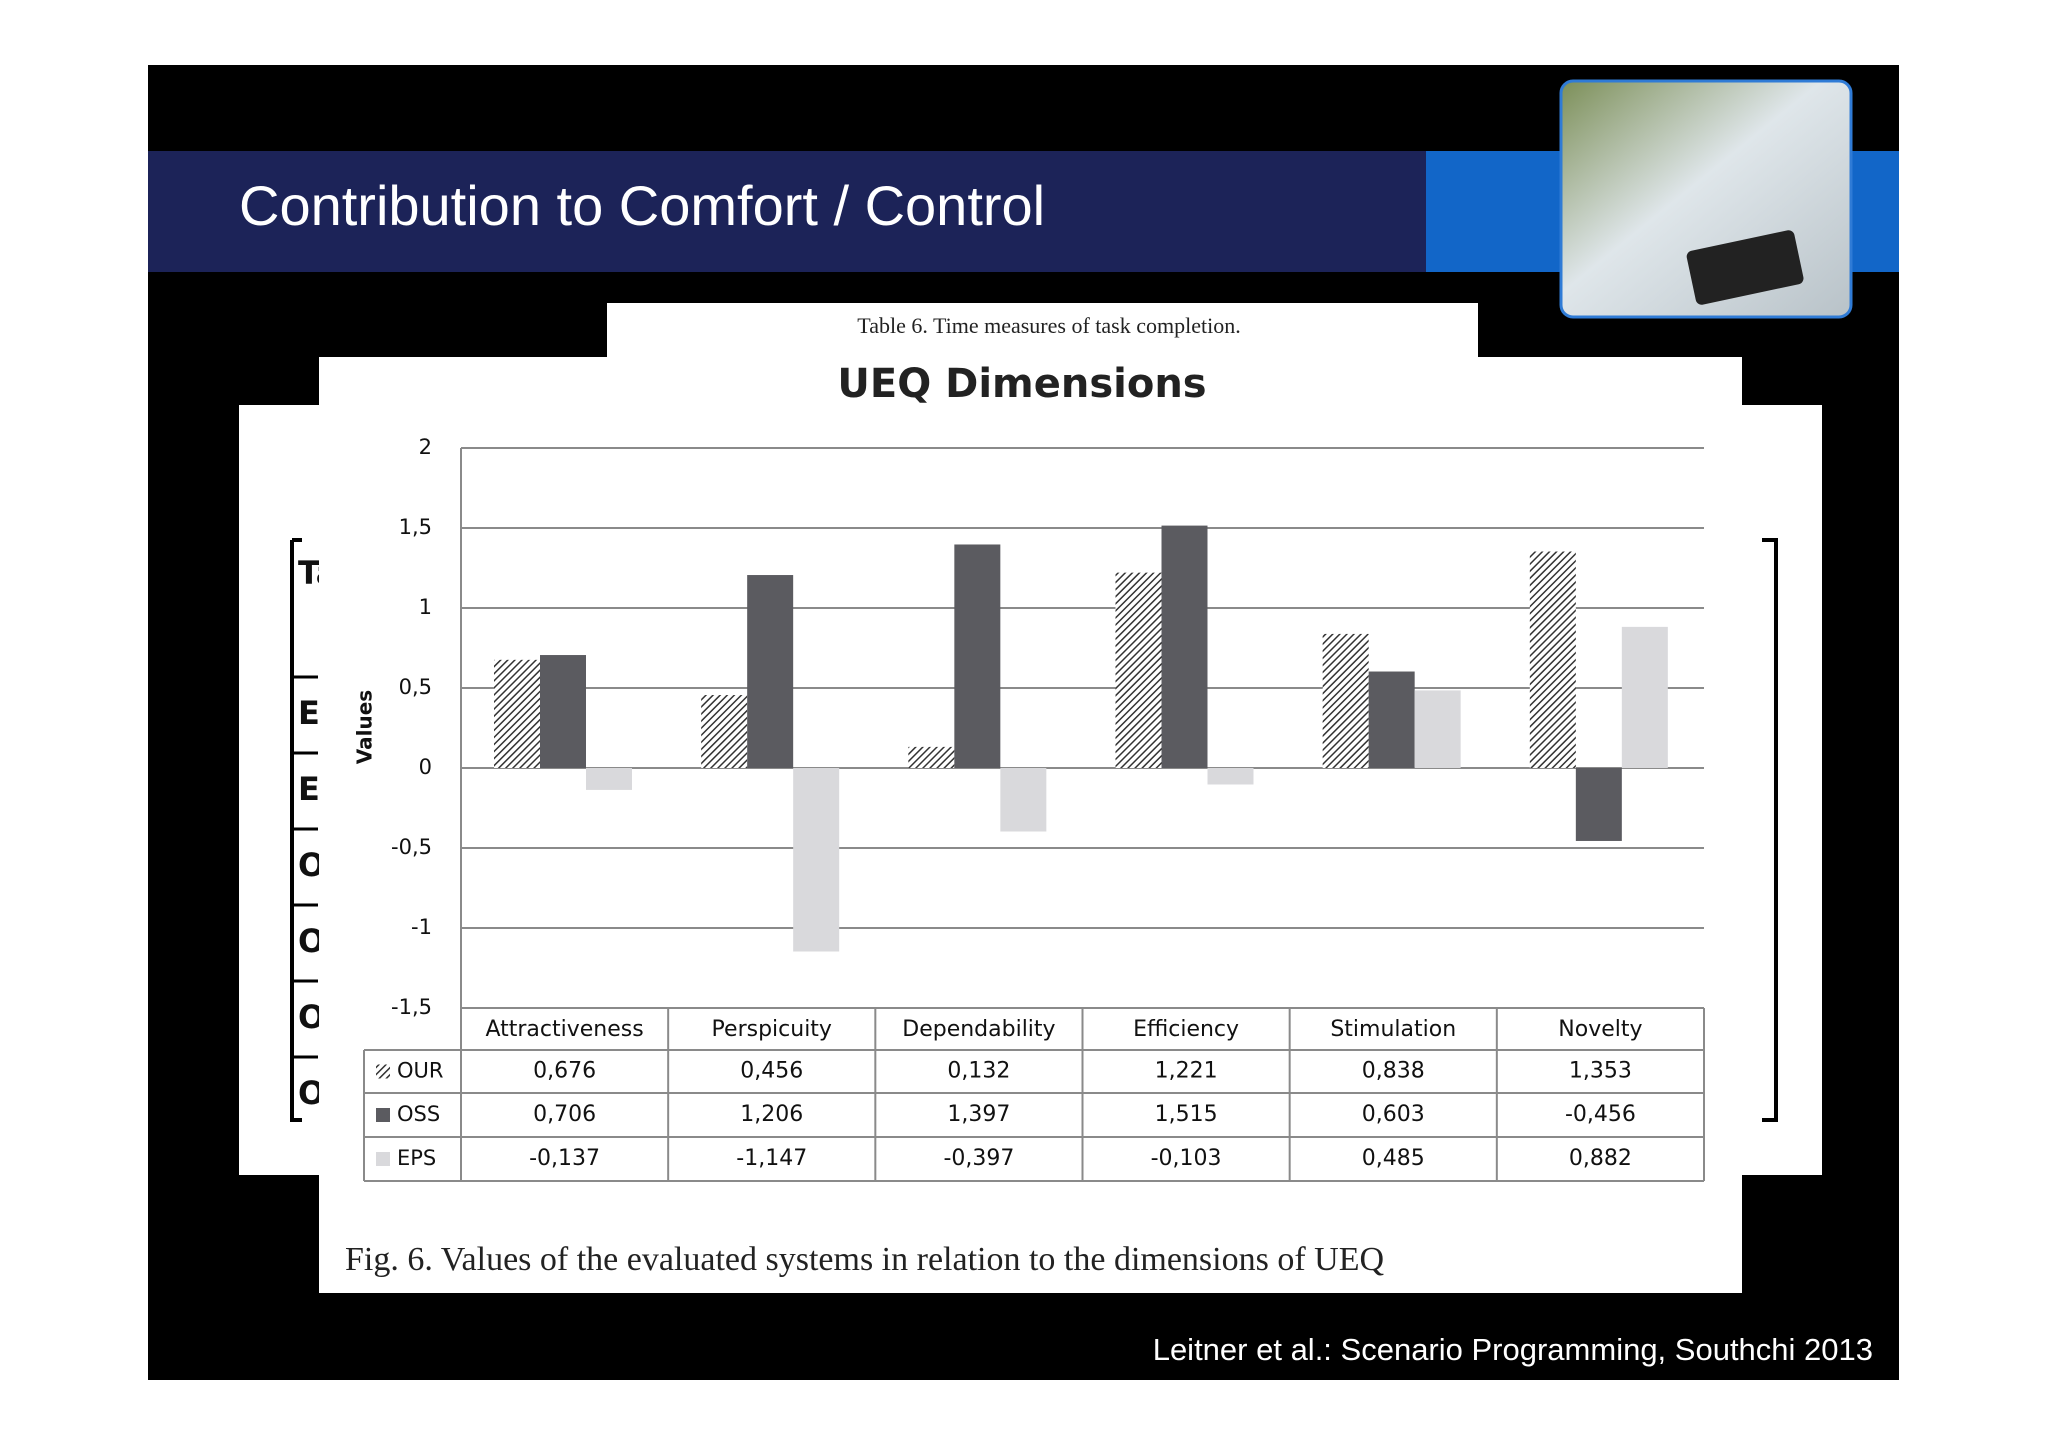  I want to click on data-label: 0,882, so click(1600, 1158).